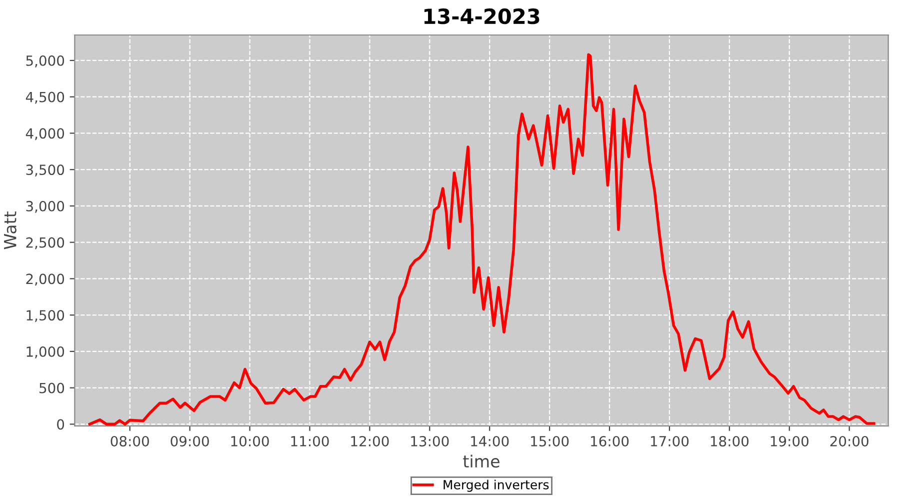 This screenshot has height=500, width=900. I want to click on x-tick-label: 15:00, so click(550, 441).